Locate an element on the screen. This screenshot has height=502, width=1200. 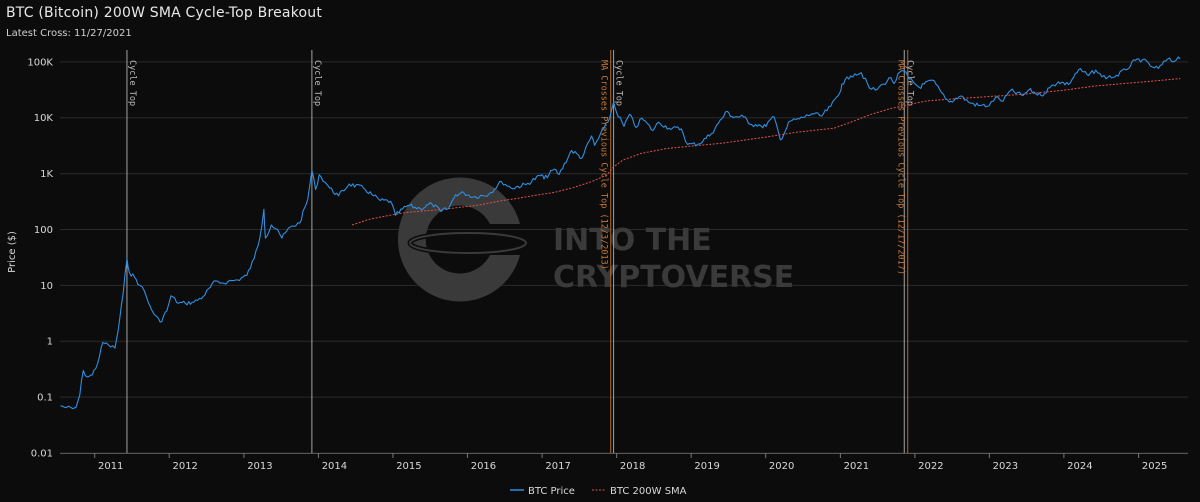
x-tick-label: 2018 is located at coordinates (632, 466).